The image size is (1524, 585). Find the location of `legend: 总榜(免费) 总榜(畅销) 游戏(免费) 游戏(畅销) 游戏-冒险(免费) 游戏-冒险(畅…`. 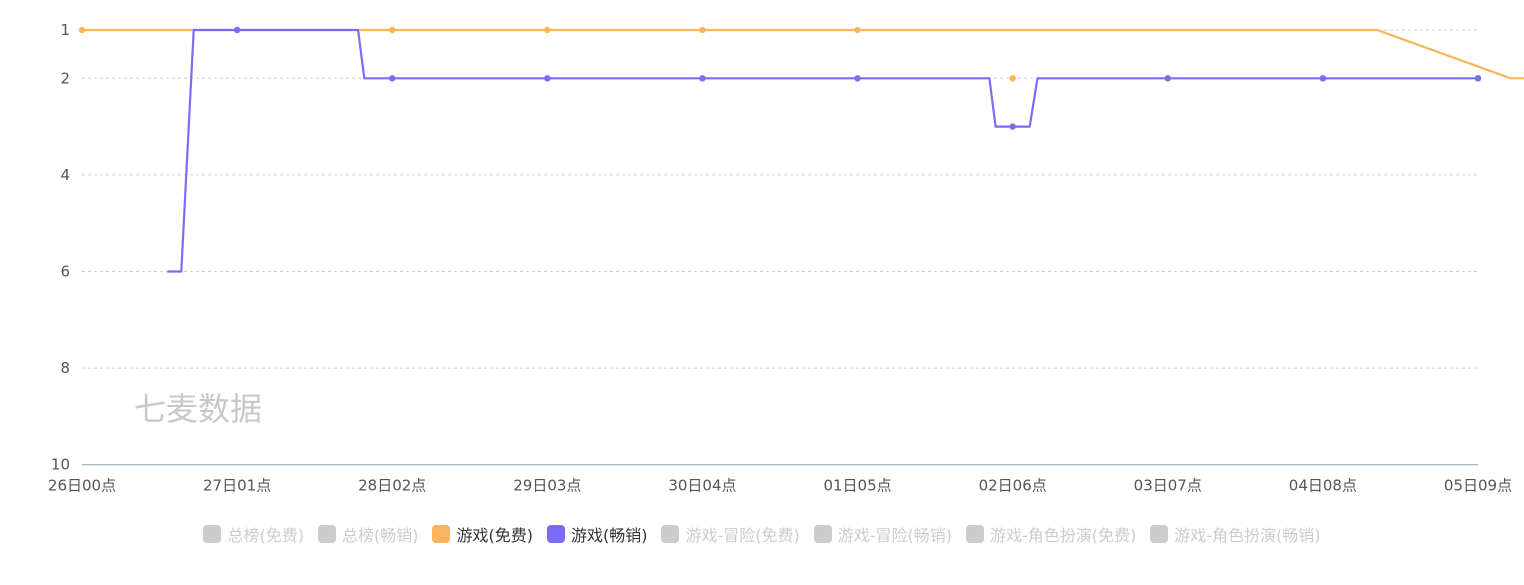

legend: 总榜(免费) 总榜(畅销) 游戏(免费) 游戏(畅销) 游戏-冒险(免费) 游戏-冒险(畅… is located at coordinates (762, 534).